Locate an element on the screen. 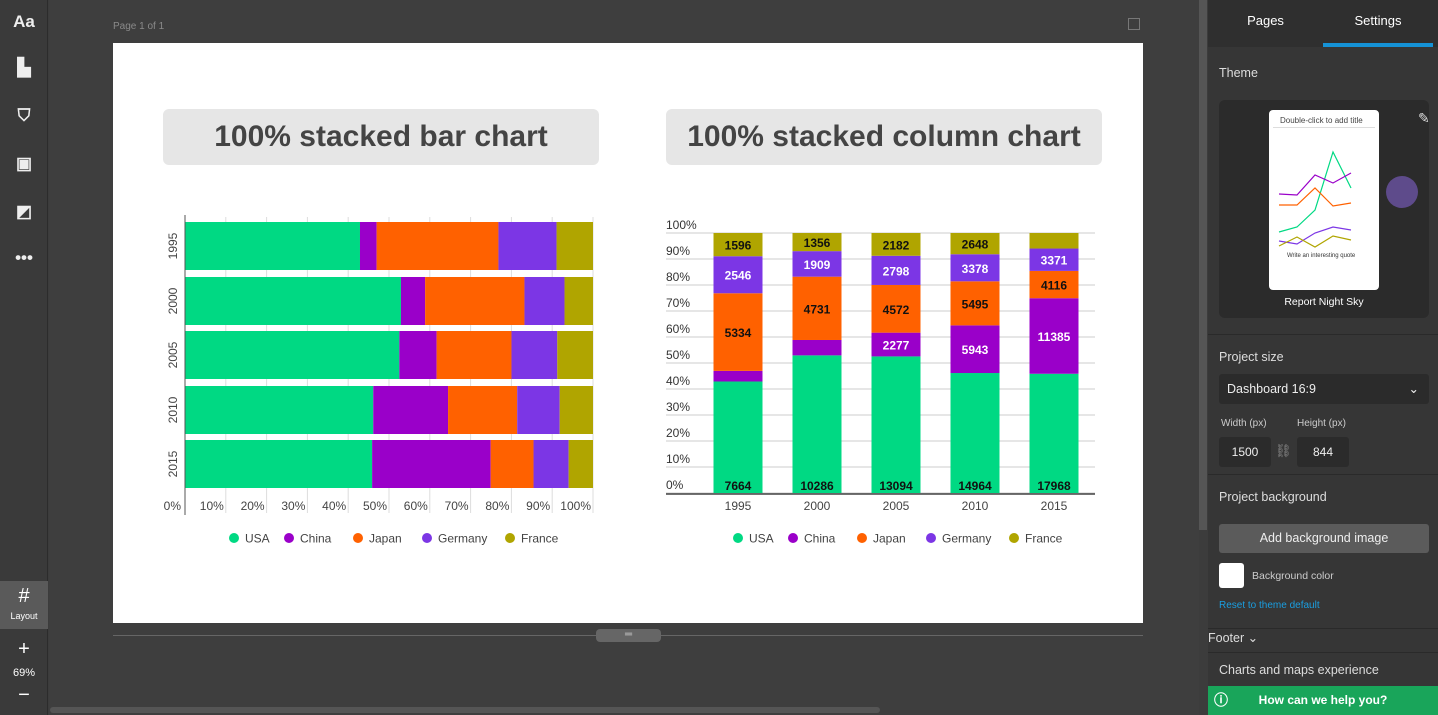 This screenshot has width=1438, height=715. data-label: 3371 is located at coordinates (1054, 261).